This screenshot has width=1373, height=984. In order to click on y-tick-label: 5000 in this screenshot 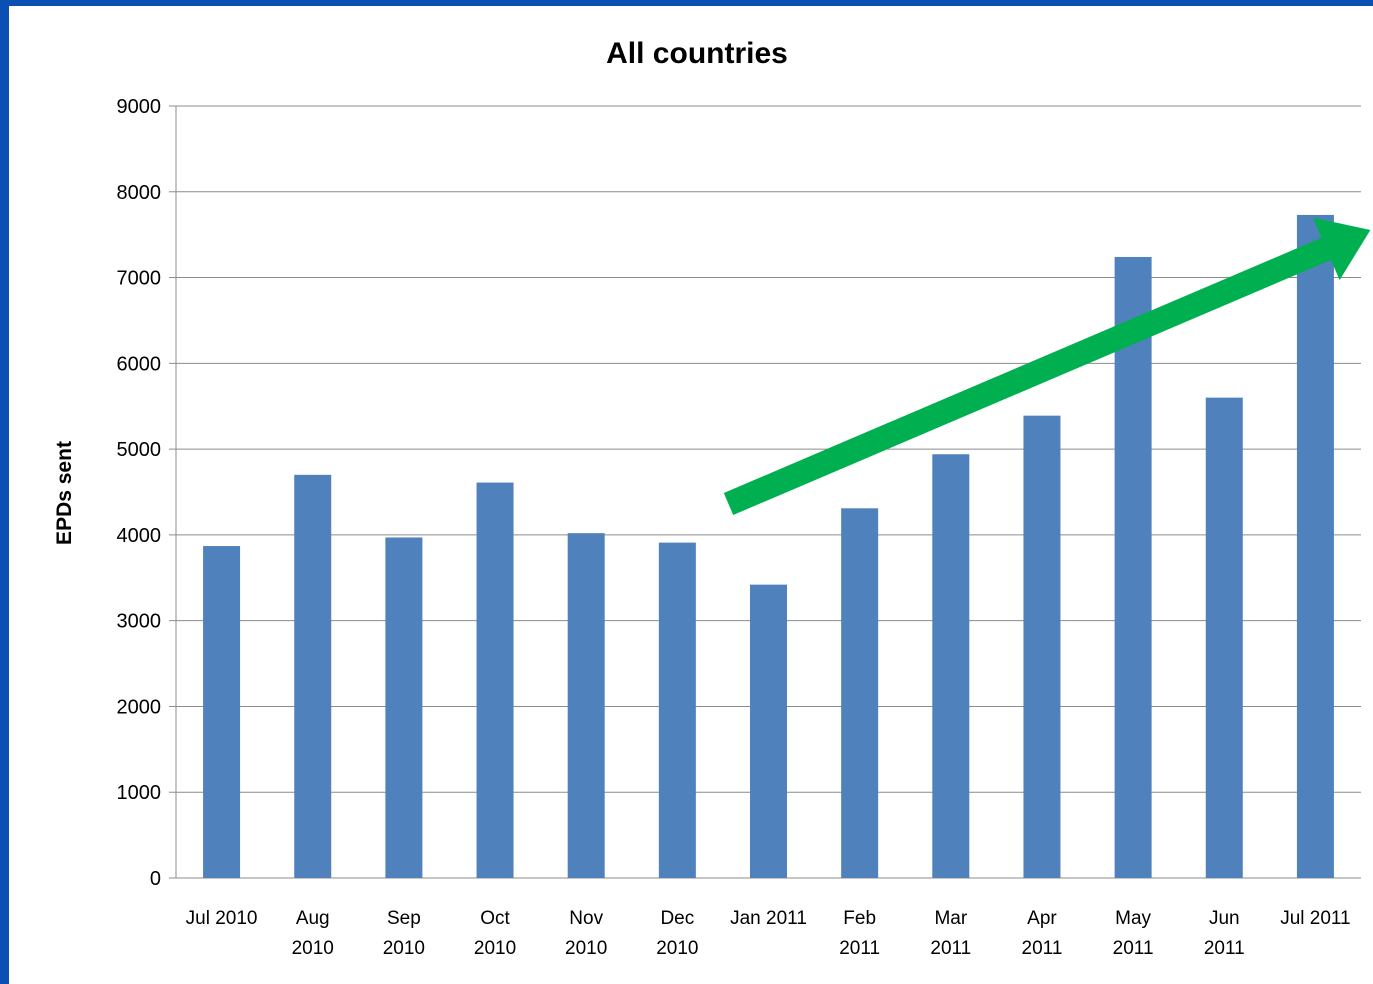, I will do `click(139, 450)`.